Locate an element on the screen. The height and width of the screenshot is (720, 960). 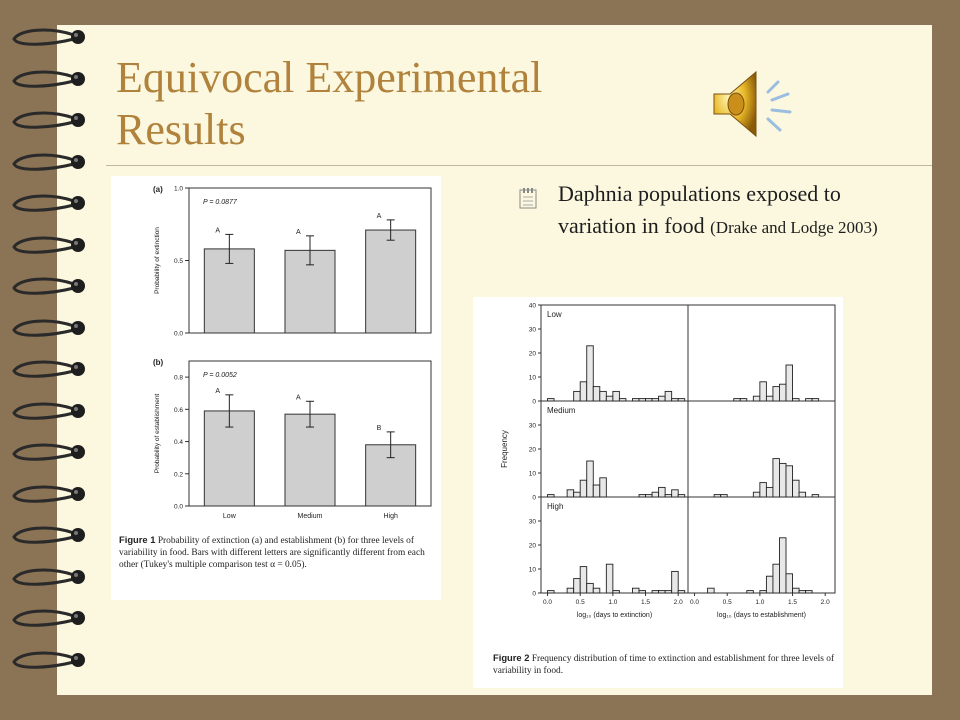
y-tick-label: 0.2 is located at coordinates (178, 474).